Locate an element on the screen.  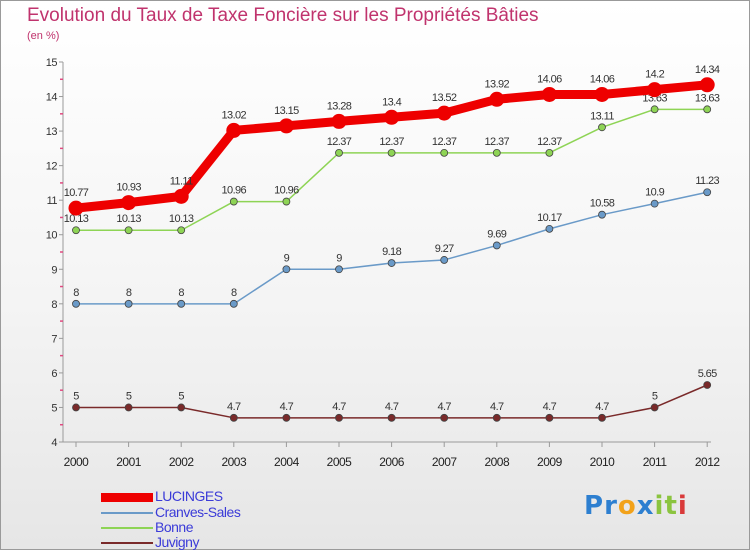
y-tick-label: 13 is located at coordinates (52, 132).